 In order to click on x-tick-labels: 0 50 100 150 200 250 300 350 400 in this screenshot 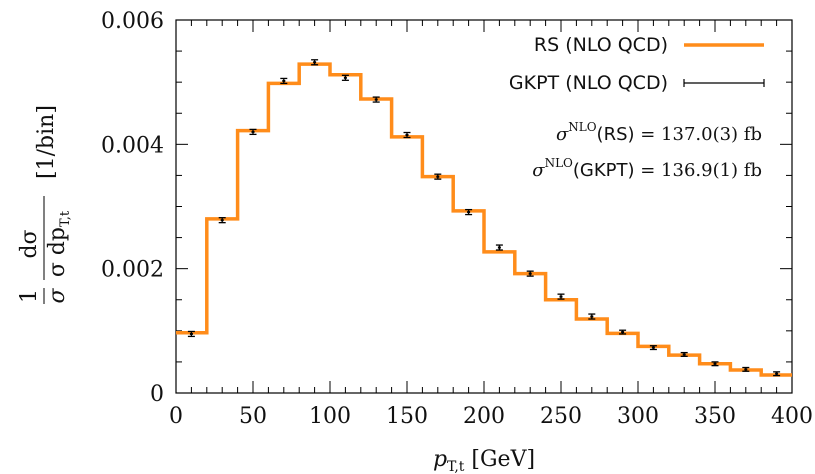, I will do `click(491, 416)`.